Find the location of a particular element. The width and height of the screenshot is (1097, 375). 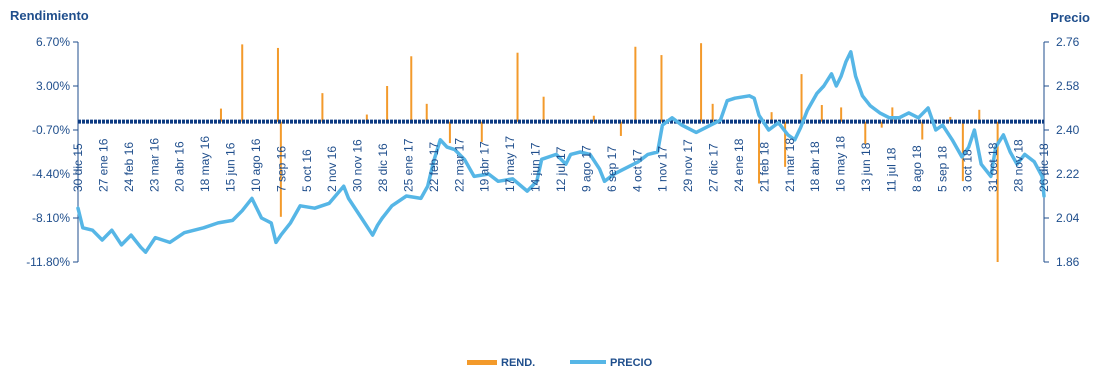

legend-label-precio: PRECIO is located at coordinates (631, 363).